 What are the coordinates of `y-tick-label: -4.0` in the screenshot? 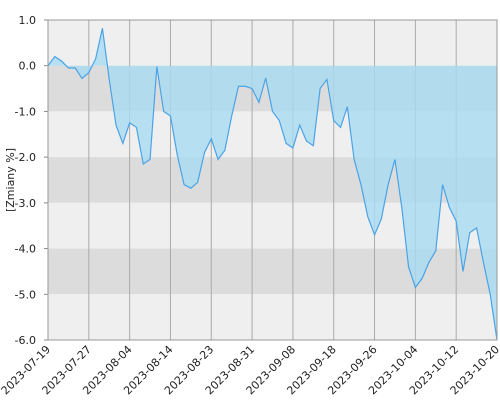 It's located at (25, 249).